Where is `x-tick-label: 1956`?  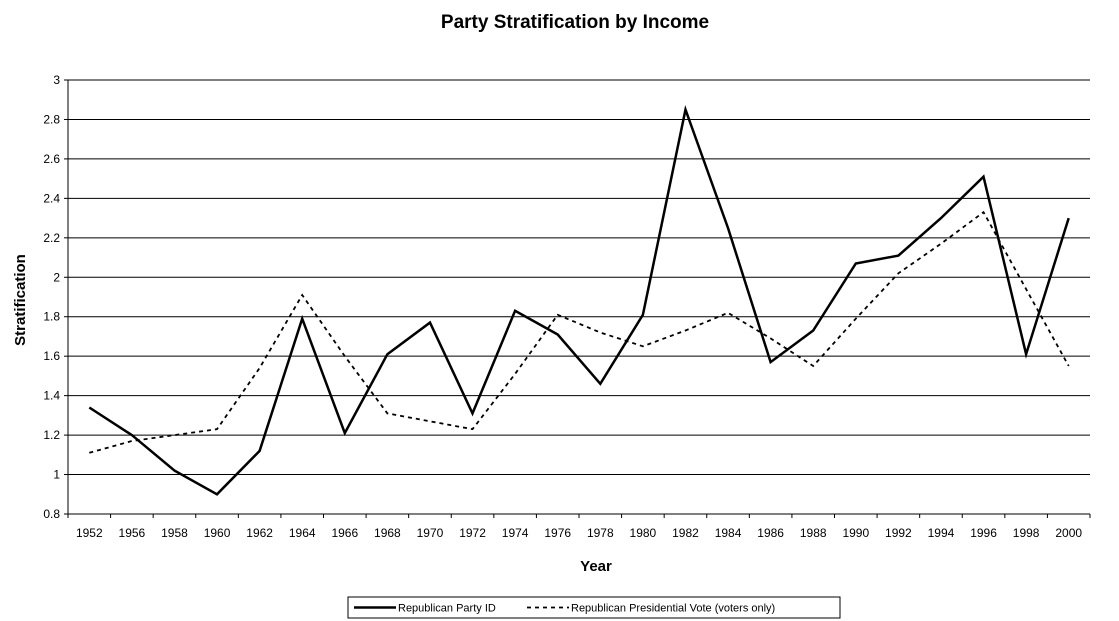 x-tick-label: 1956 is located at coordinates (132, 533).